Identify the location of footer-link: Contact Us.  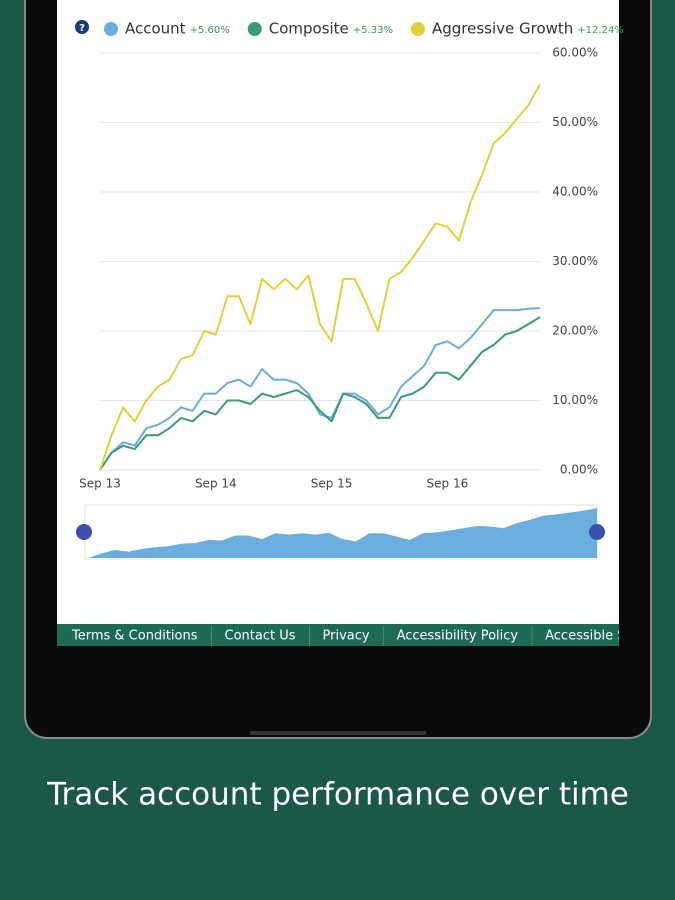
(260, 636).